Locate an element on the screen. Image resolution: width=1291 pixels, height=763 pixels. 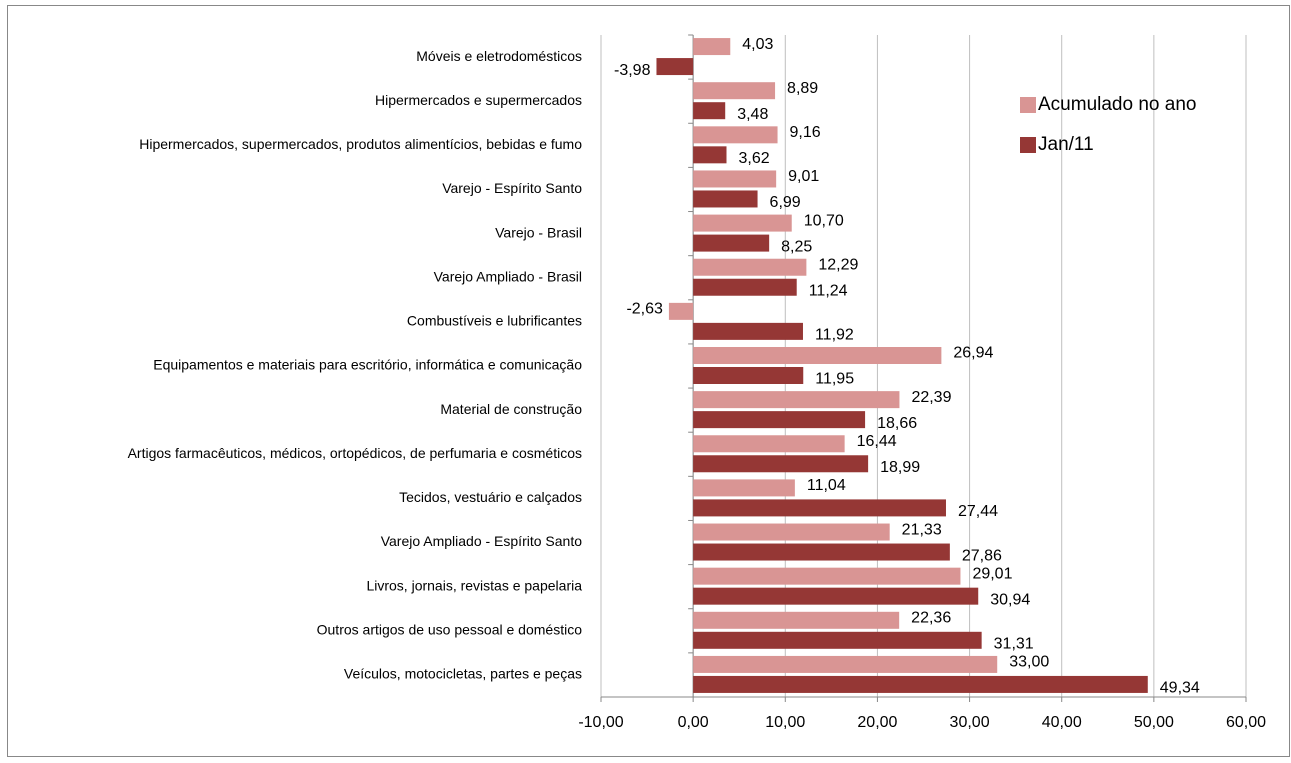
x-tick-label: 20,00 is located at coordinates (877, 722).